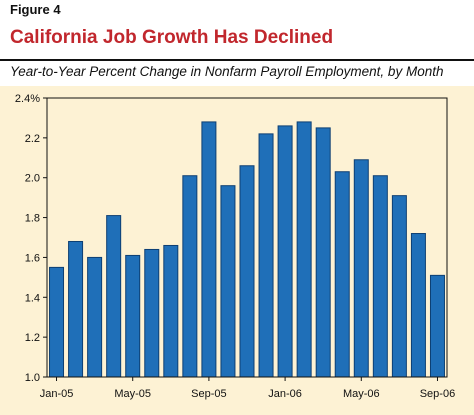 This screenshot has height=415, width=474. I want to click on x-tick-label: May-05, so click(132, 394).